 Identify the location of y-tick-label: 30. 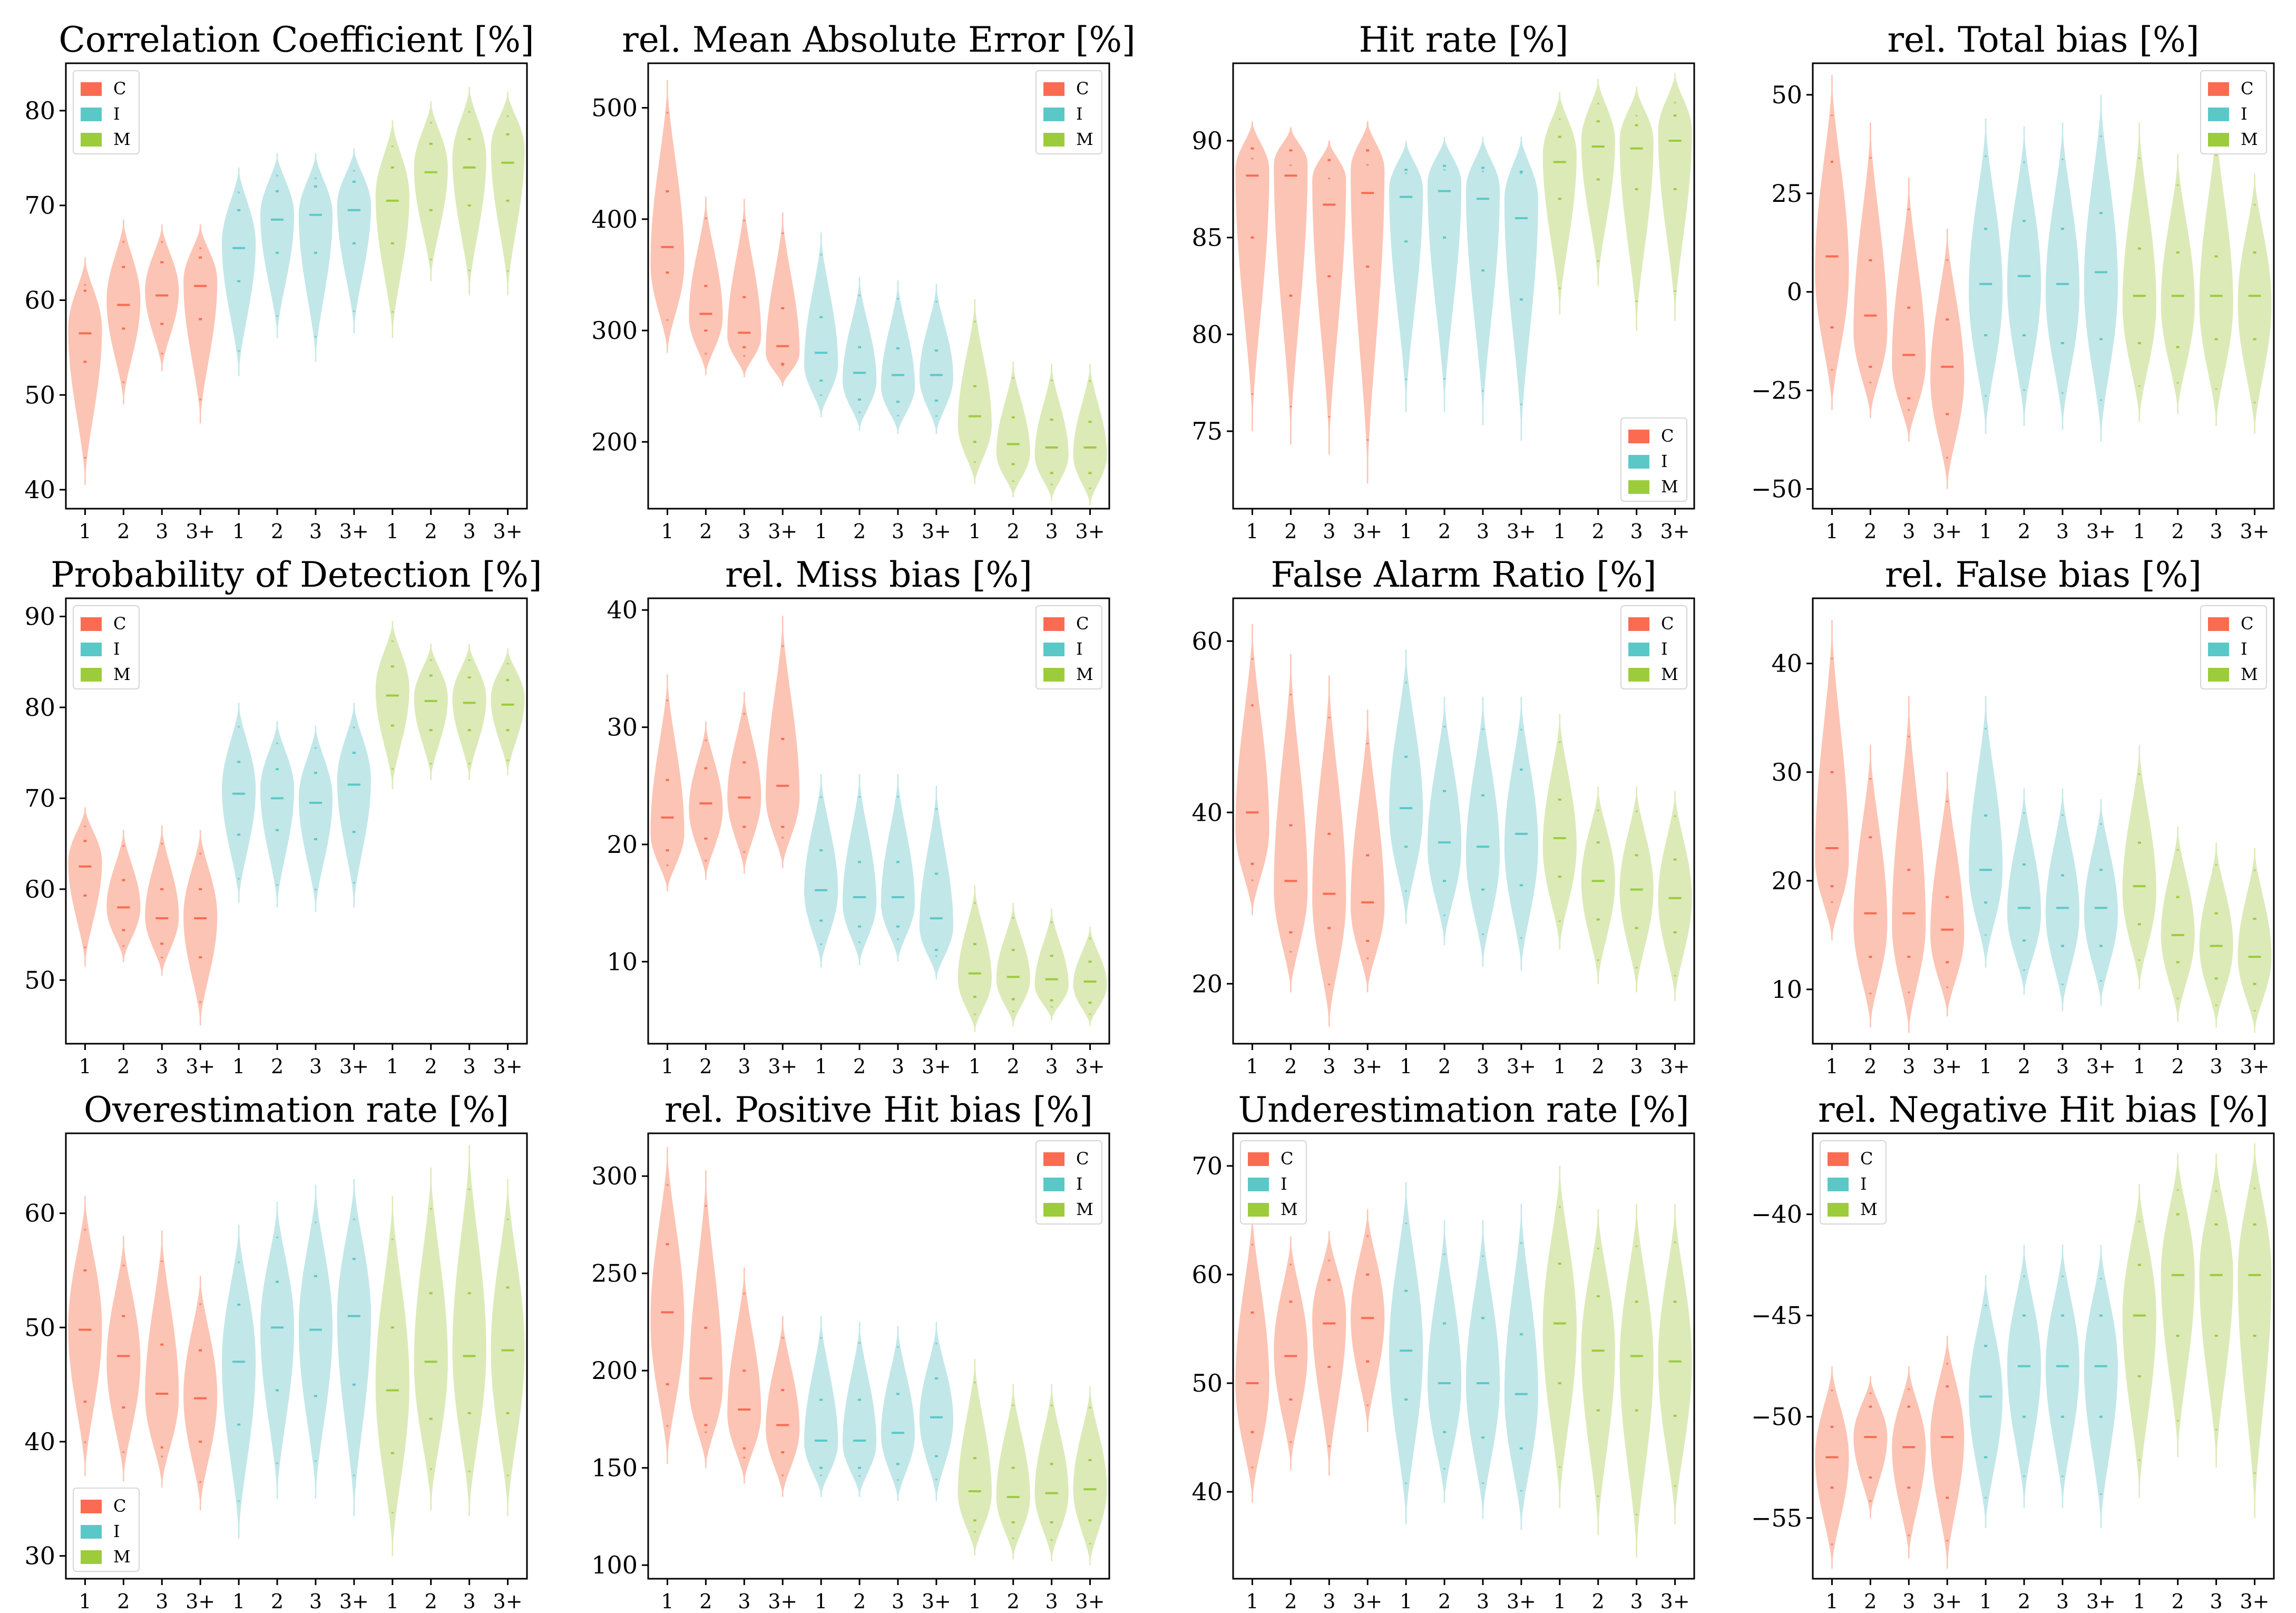
(40, 1556).